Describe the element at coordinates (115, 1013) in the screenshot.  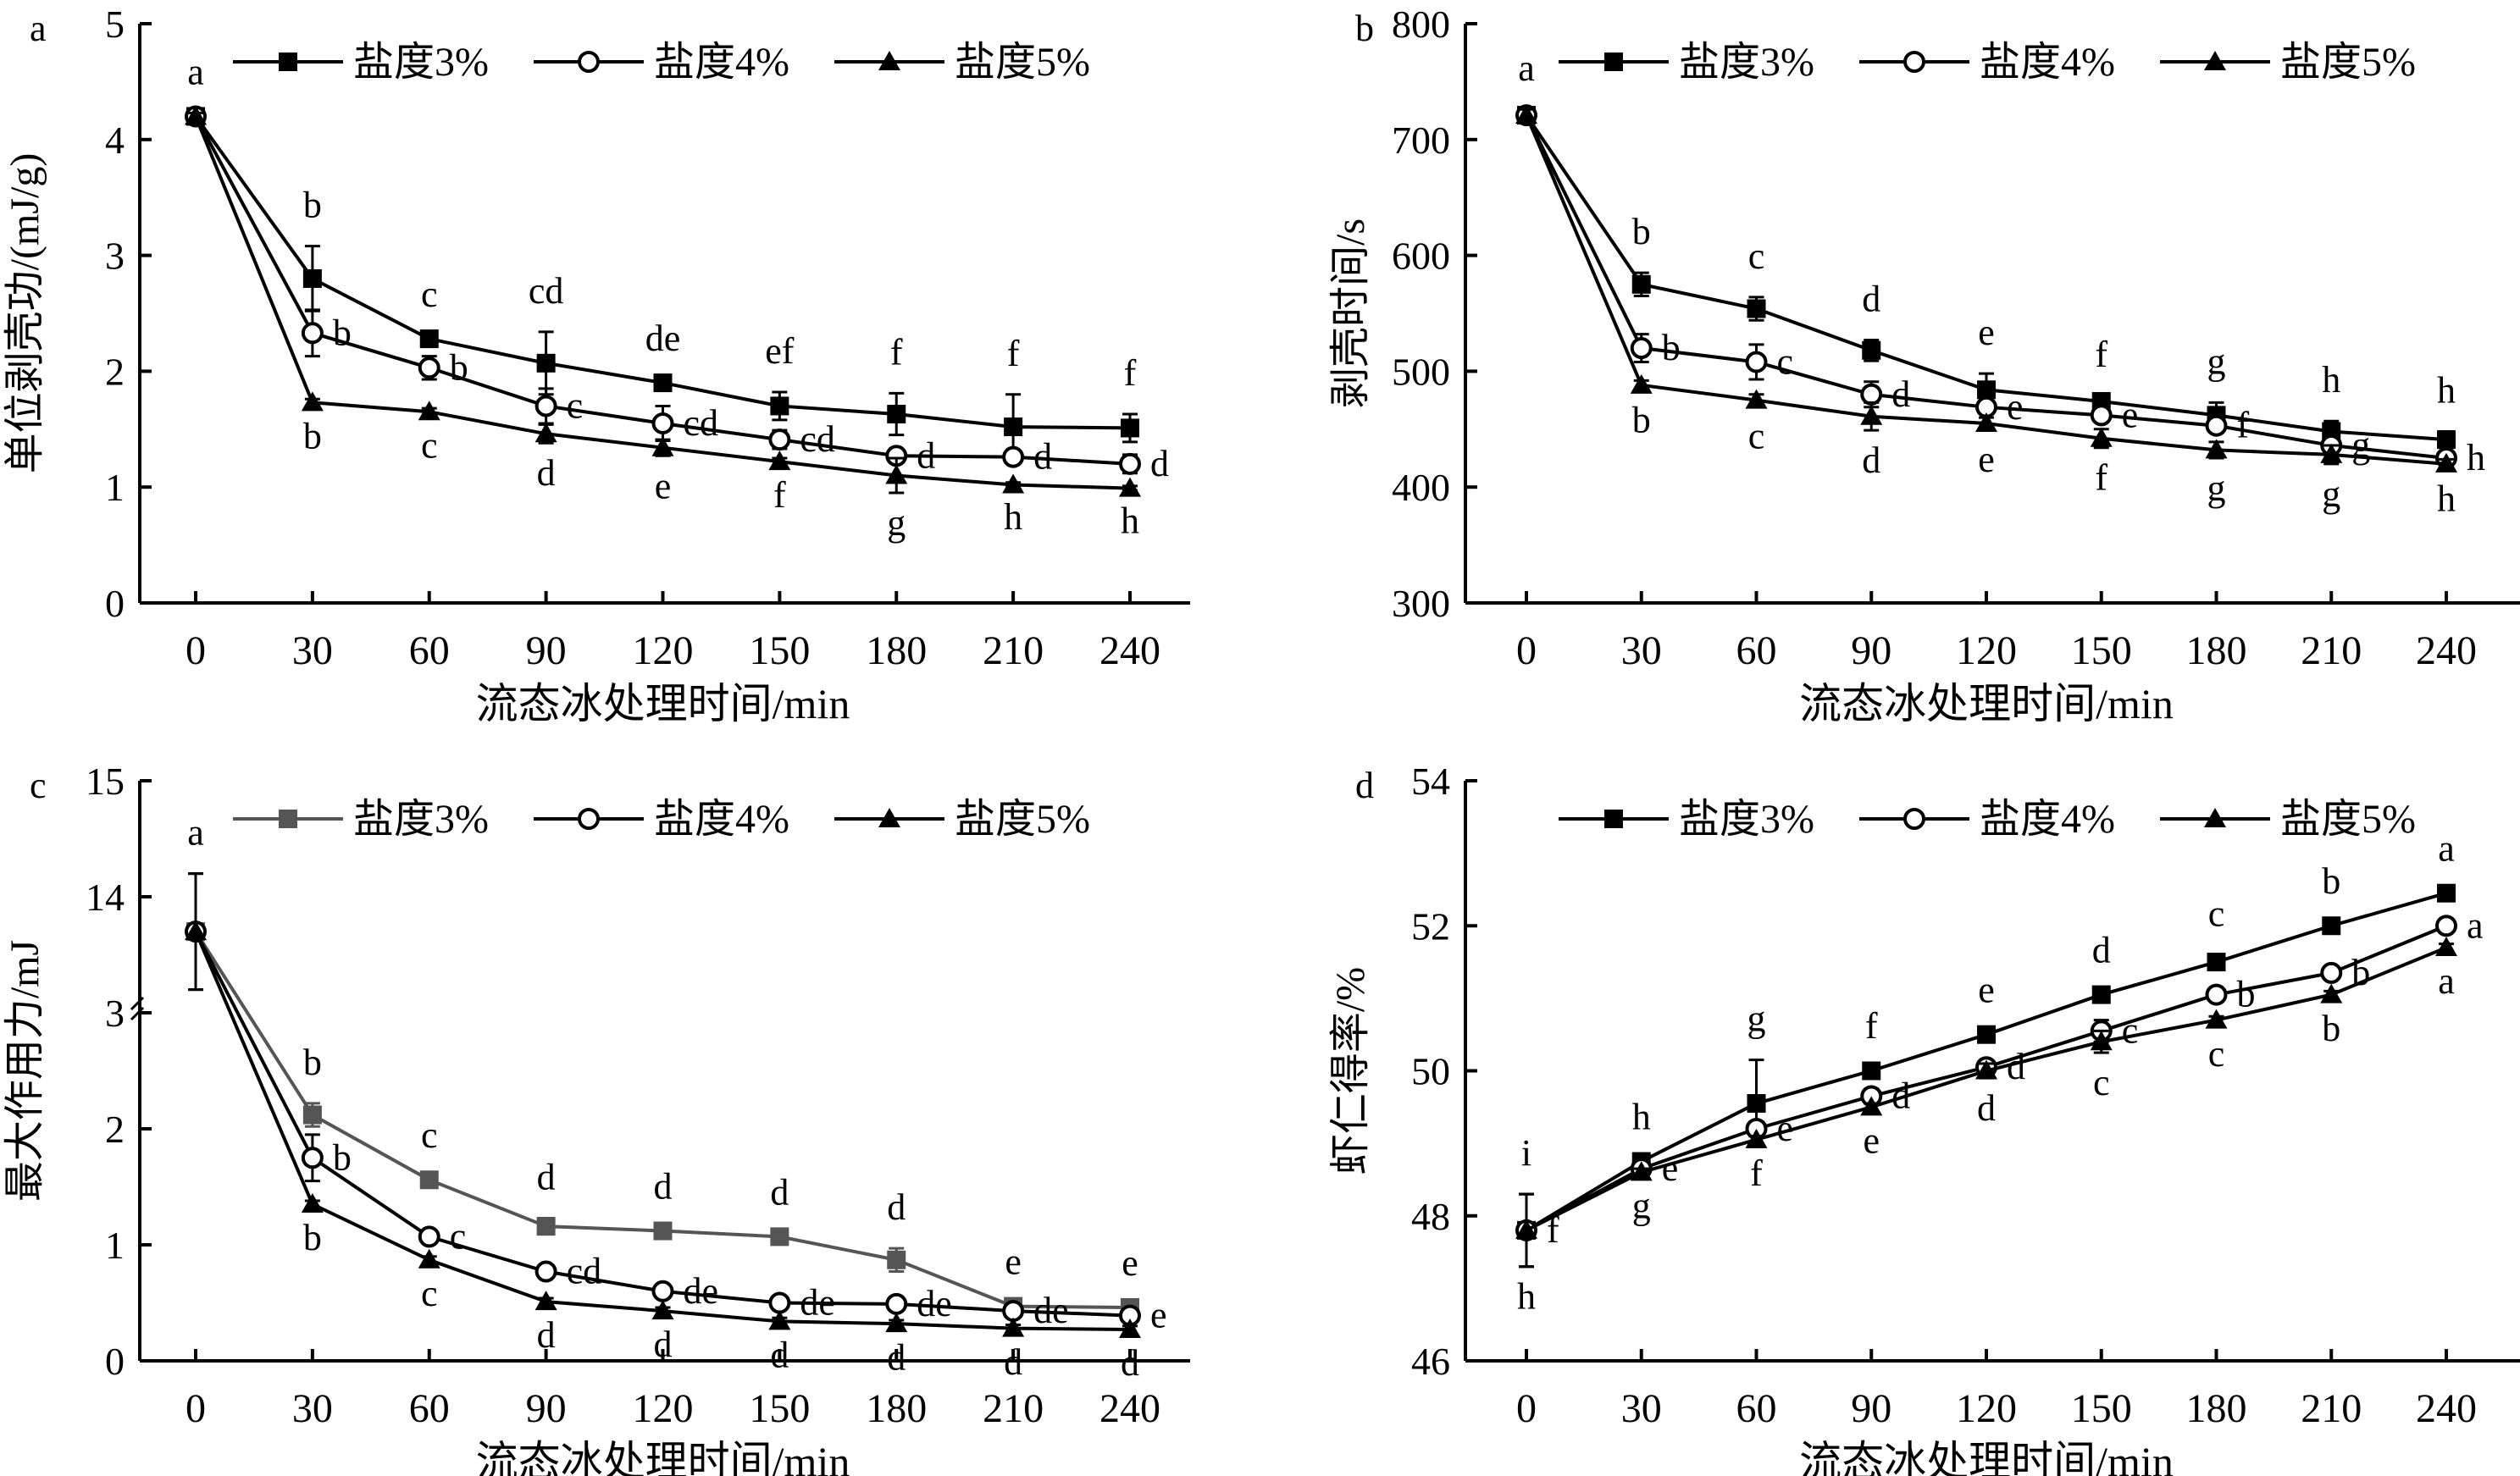
I see `y-tick-label: 3` at that location.